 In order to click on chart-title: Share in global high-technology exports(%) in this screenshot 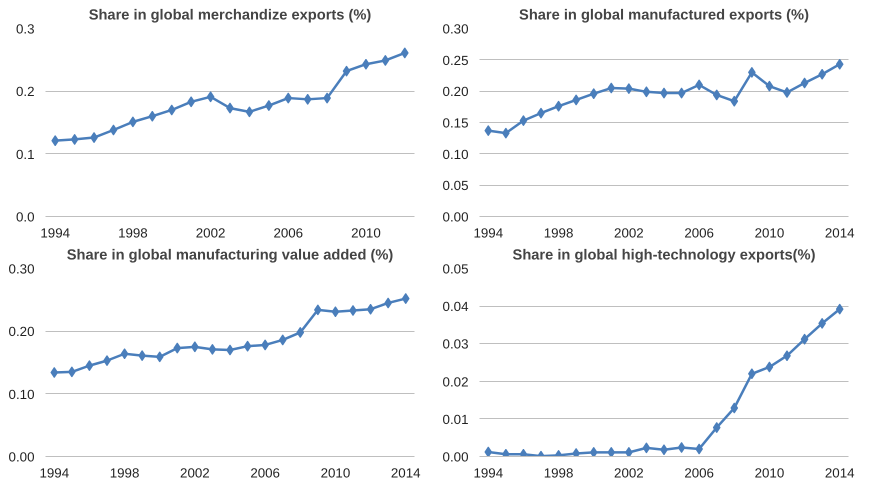, I will do `click(664, 256)`.